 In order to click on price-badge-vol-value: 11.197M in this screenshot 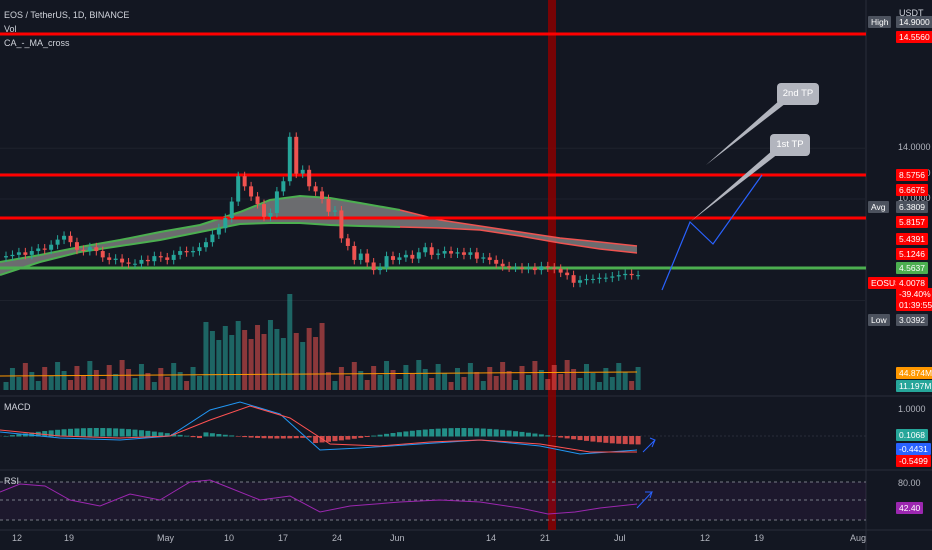, I will do `click(914, 386)`.